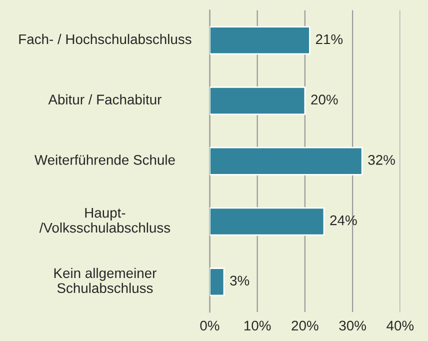 Image resolution: width=428 pixels, height=341 pixels. I want to click on data-label: 24%, so click(343, 220).